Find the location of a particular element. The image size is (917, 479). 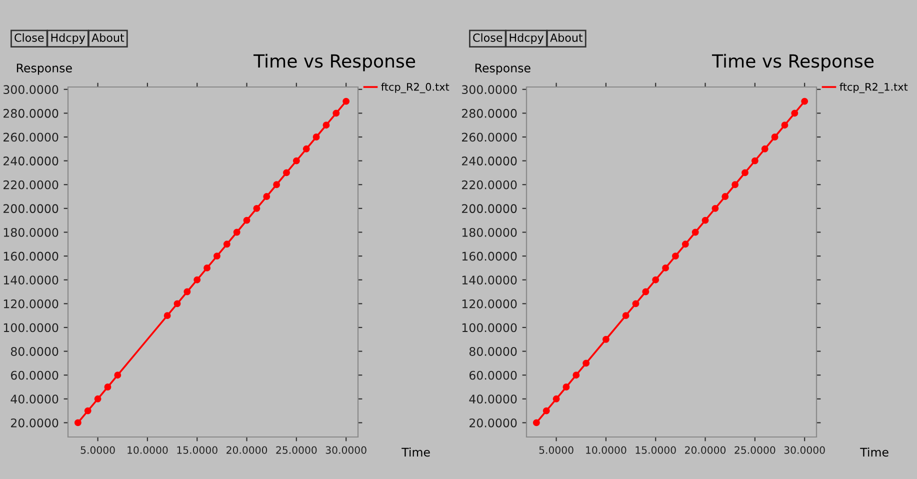

x-tick-label: 20.0000 is located at coordinates (247, 450).